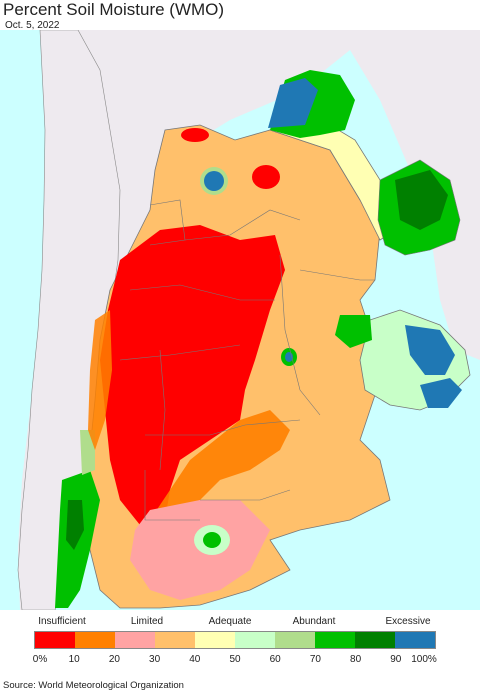 The width and height of the screenshot is (480, 694). What do you see at coordinates (155, 659) in the screenshot?
I see `legend-tick: 30` at bounding box center [155, 659].